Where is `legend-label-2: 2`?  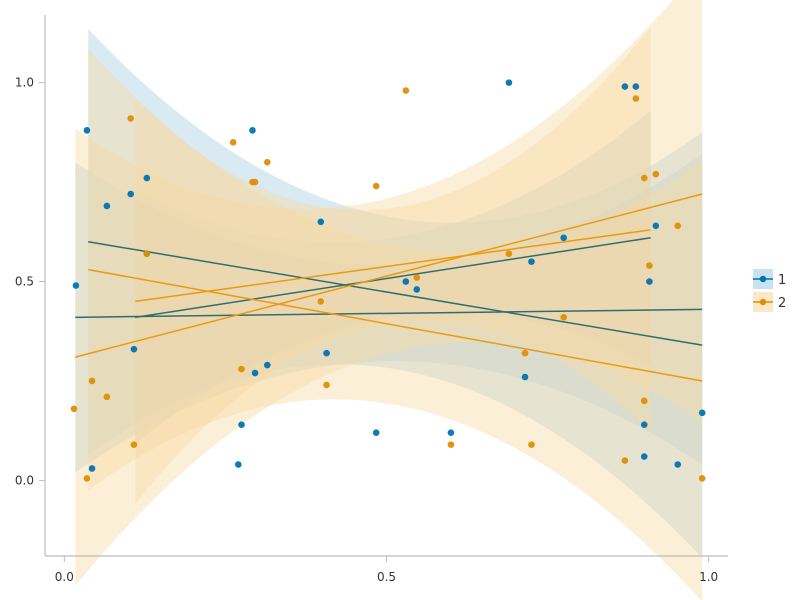
legend-label-2: 2 is located at coordinates (782, 303).